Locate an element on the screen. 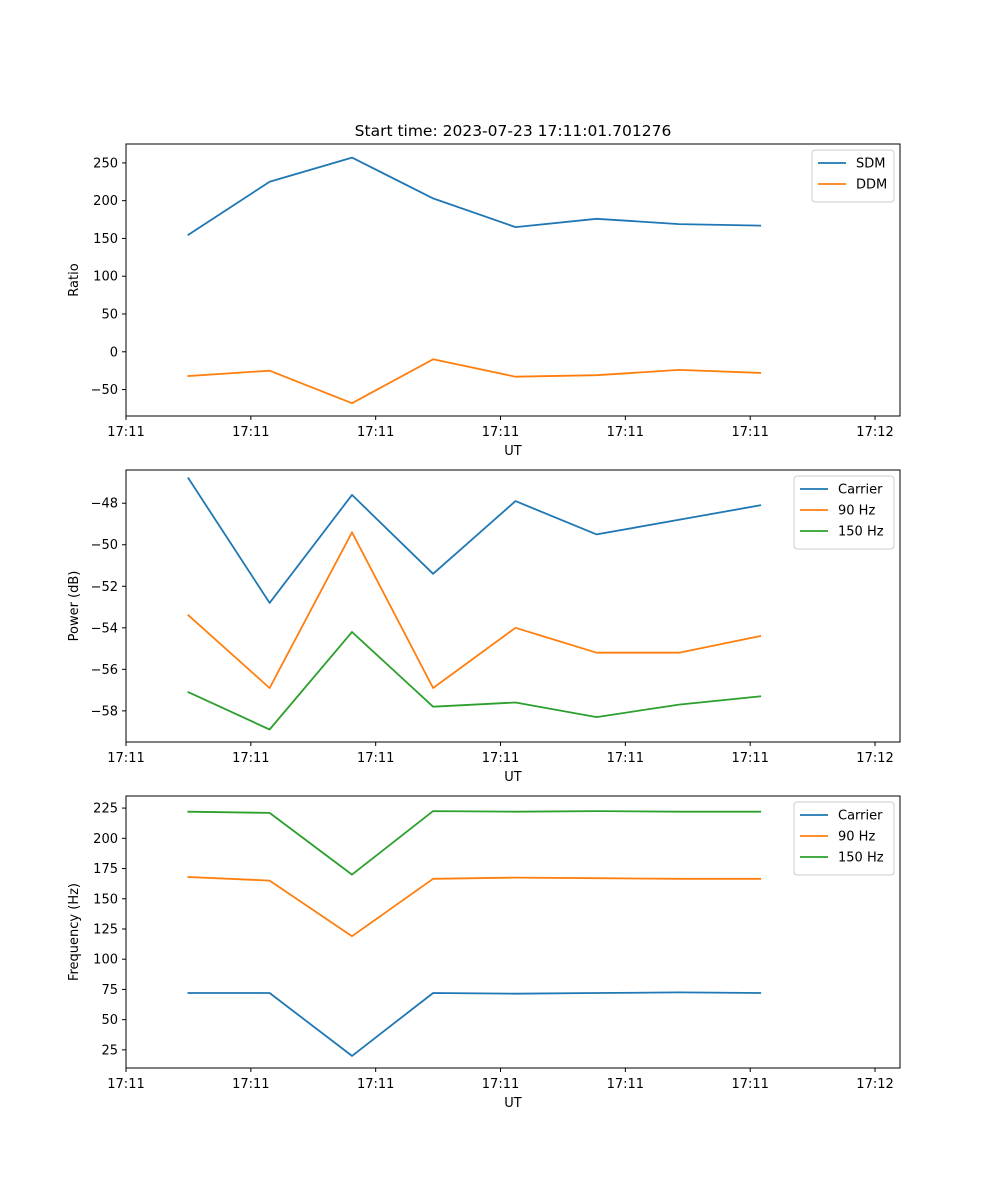  chart-1-y-tick-label: 50 is located at coordinates (109, 315).